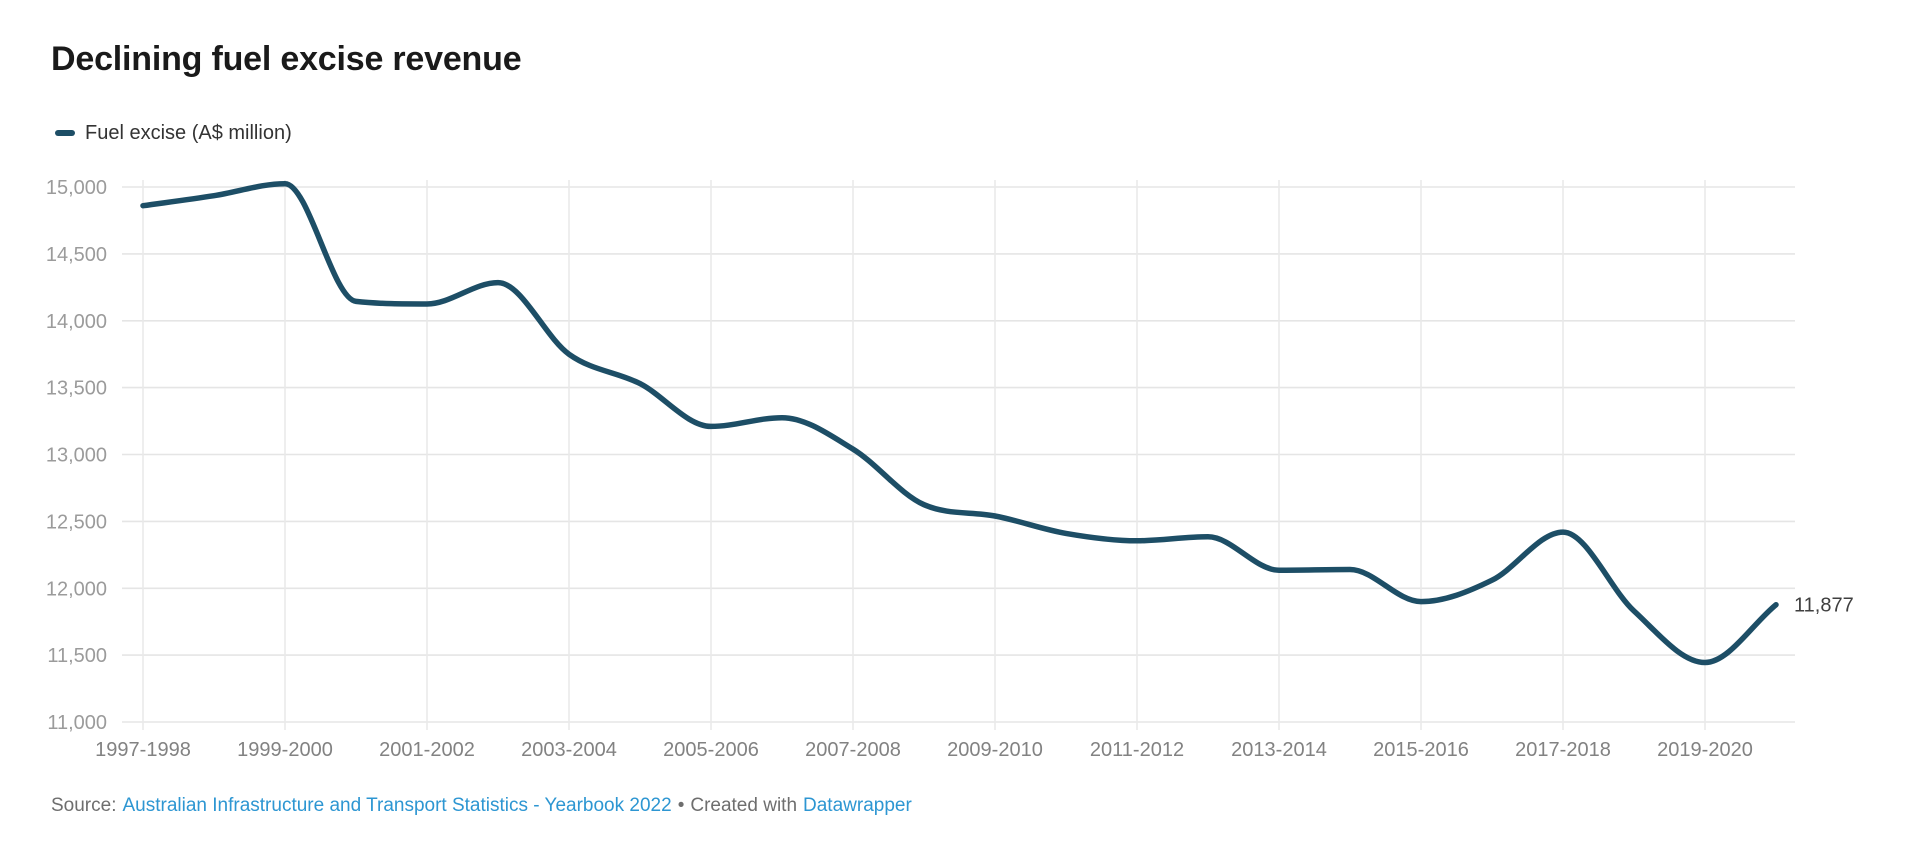  I want to click on legend: Fuel excise (A$ million), so click(173, 133).